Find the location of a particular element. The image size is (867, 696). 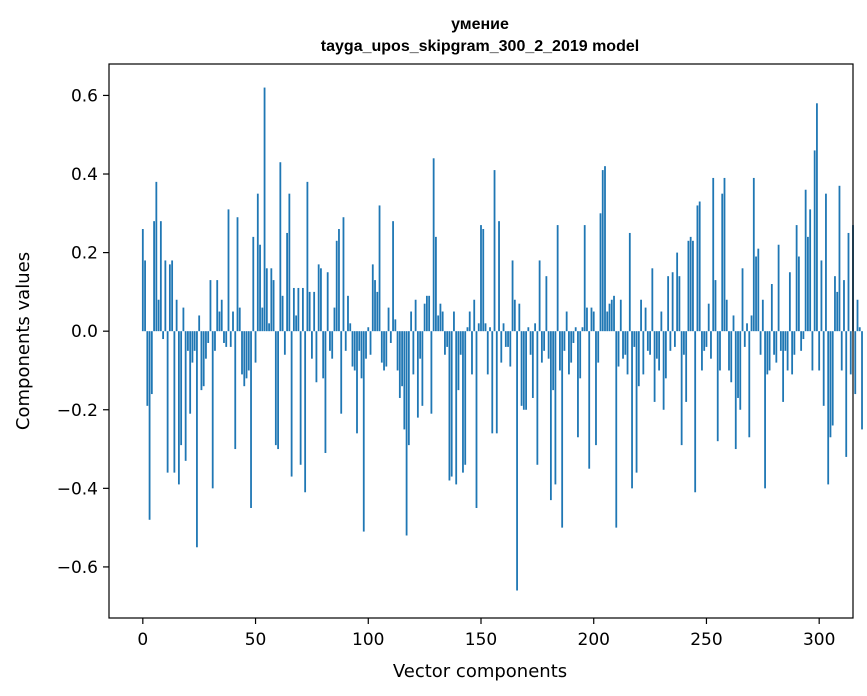

y-tick-label: −0.2 is located at coordinates (77, 411).